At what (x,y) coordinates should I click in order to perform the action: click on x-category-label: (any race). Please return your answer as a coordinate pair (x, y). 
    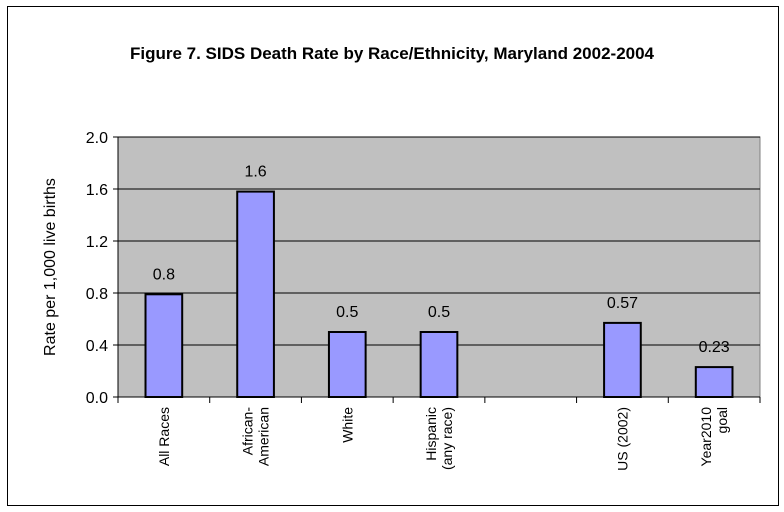
    Looking at the image, I should click on (447, 438).